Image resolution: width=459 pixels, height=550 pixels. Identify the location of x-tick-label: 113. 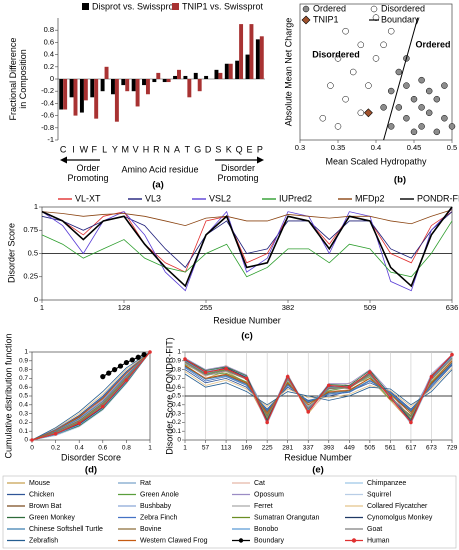
(226, 448).